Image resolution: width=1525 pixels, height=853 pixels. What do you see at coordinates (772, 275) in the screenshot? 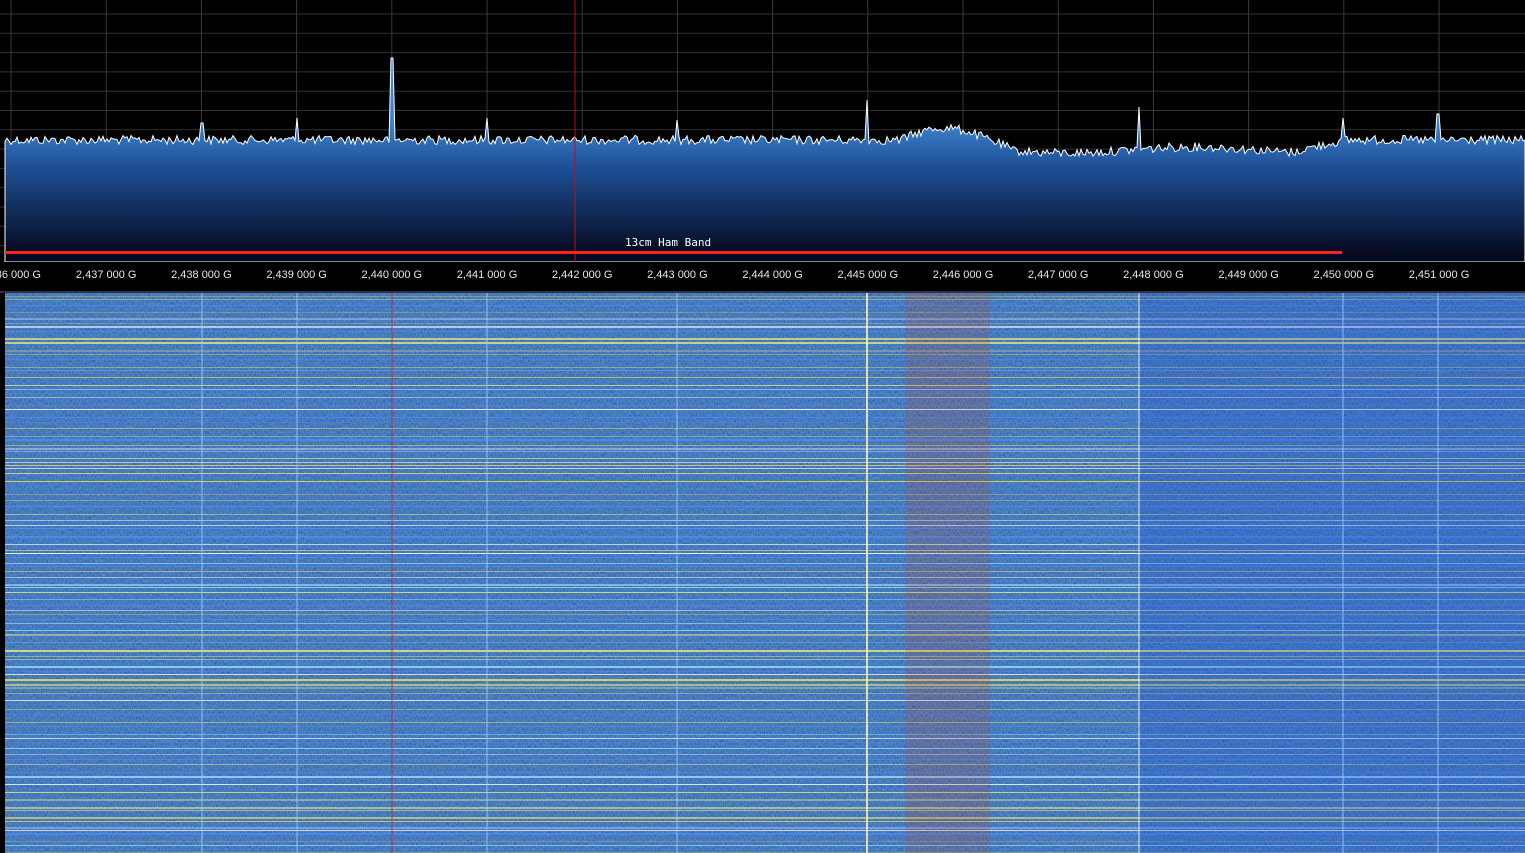
I see `frequency-label: 2,444 000 G` at bounding box center [772, 275].